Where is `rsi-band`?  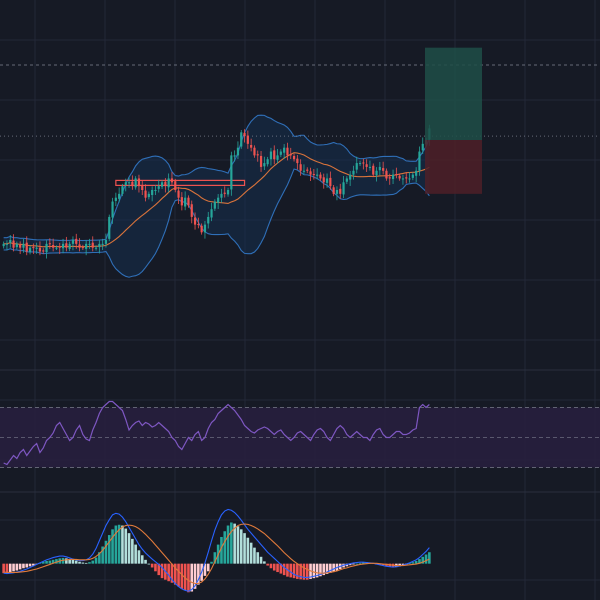
rsi-band is located at coordinates (300, 437).